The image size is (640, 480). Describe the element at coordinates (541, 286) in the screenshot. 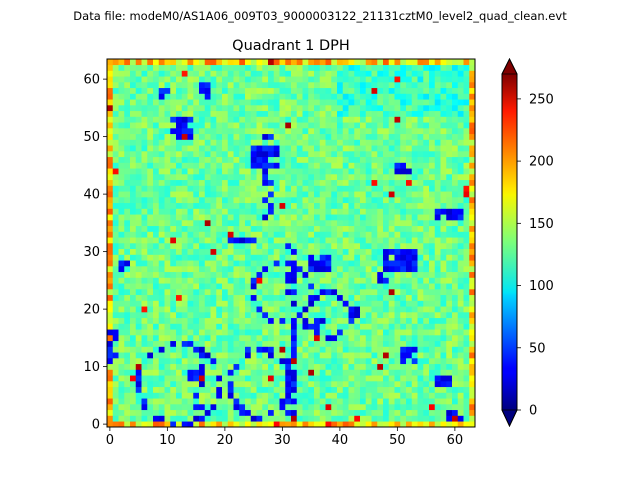

I see `colorbar-tick-label: 100` at that location.